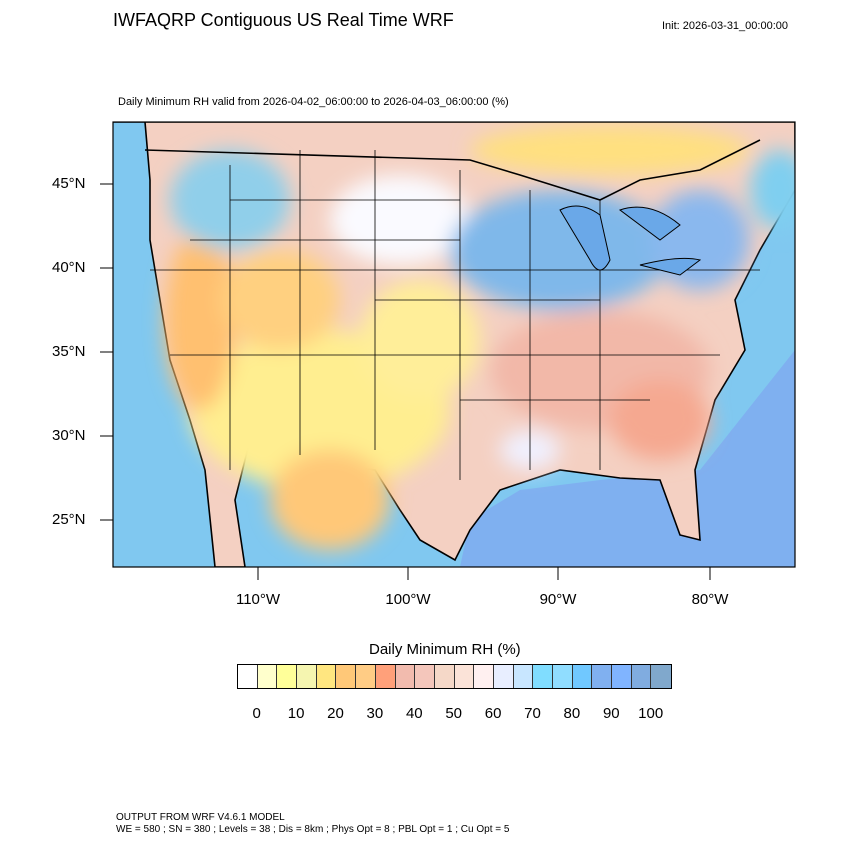 Image resolution: width=850 pixels, height=850 pixels. Describe the element at coordinates (445, 649) in the screenshot. I see `colorbar-title: Daily Minimum RH (%)` at that location.